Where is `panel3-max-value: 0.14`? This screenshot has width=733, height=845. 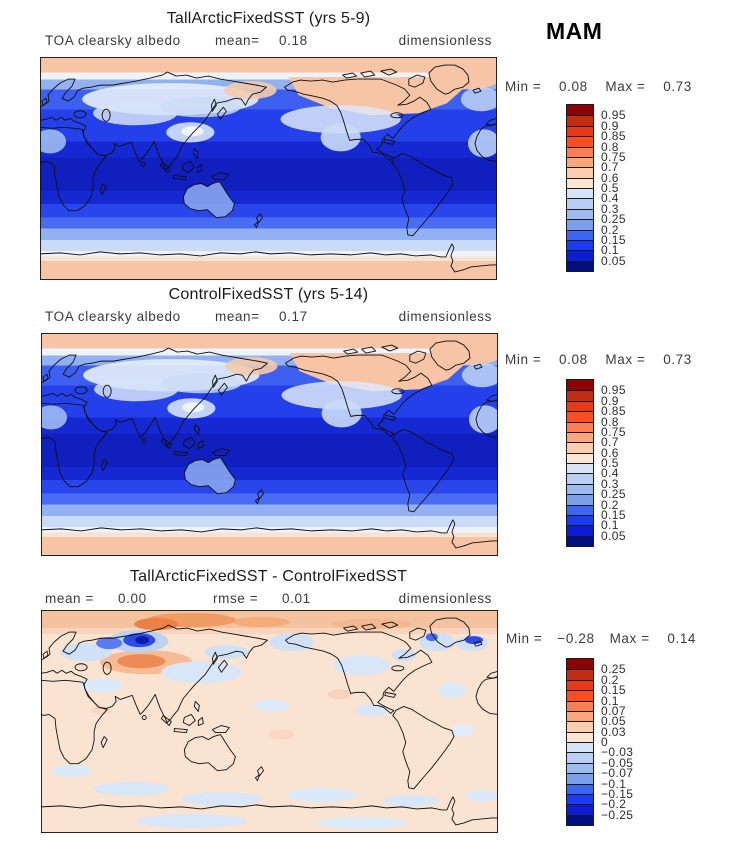 panel3-max-value: 0.14 is located at coordinates (682, 638).